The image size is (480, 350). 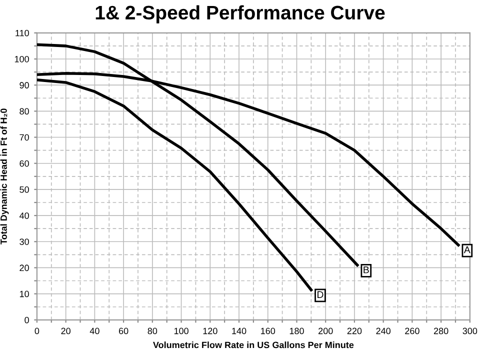 What do you see at coordinates (24, 268) in the screenshot?
I see `y-tick-label: 20` at bounding box center [24, 268].